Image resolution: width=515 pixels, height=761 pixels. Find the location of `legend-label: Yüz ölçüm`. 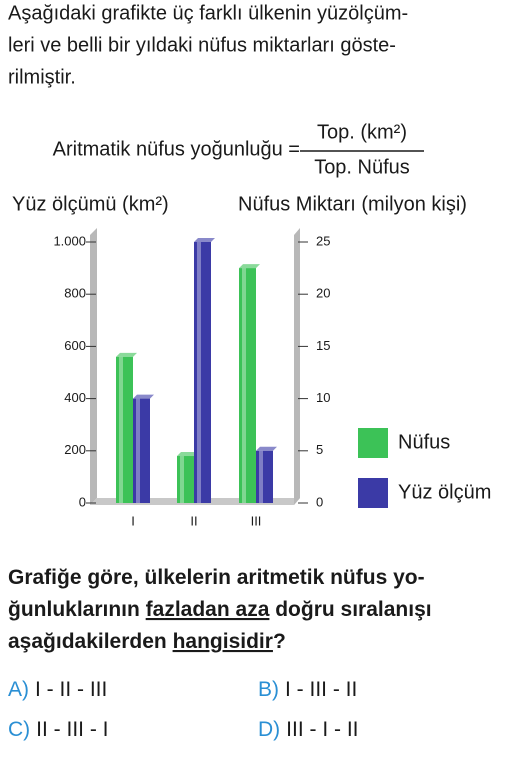

legend-label: Yüz ölçüm is located at coordinates (444, 492).